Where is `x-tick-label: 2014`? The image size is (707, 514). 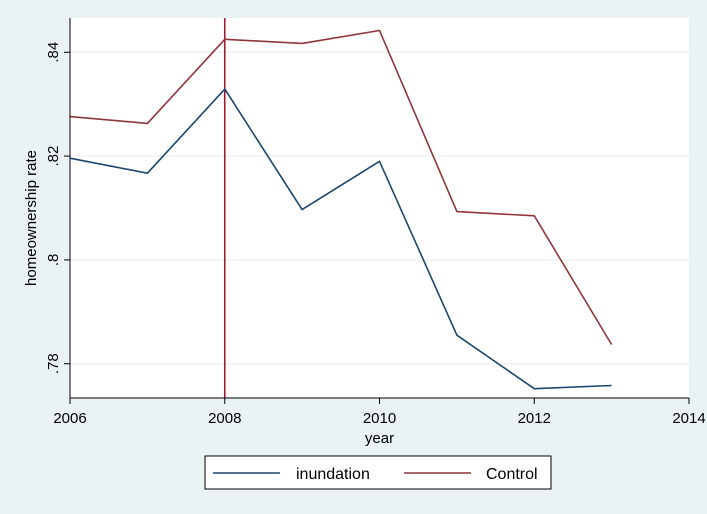 x-tick-label: 2014 is located at coordinates (688, 418).